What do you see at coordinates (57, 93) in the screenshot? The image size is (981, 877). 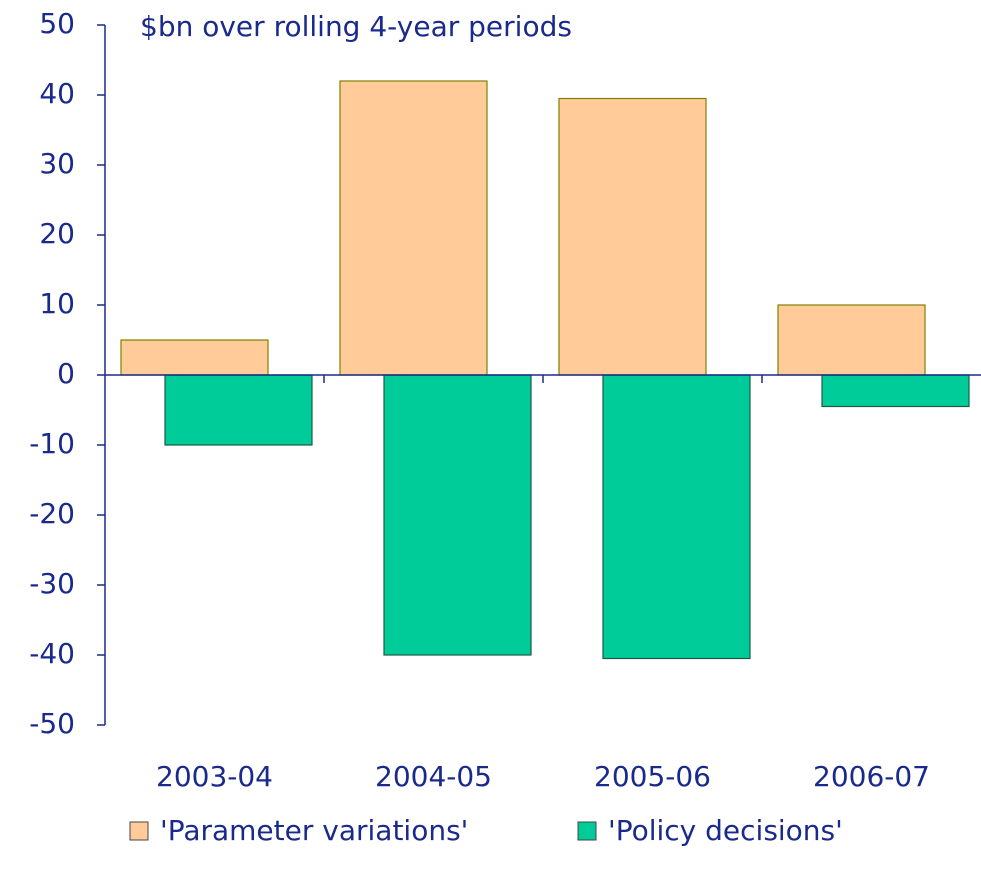 I see `y-tick-label: 40` at bounding box center [57, 93].